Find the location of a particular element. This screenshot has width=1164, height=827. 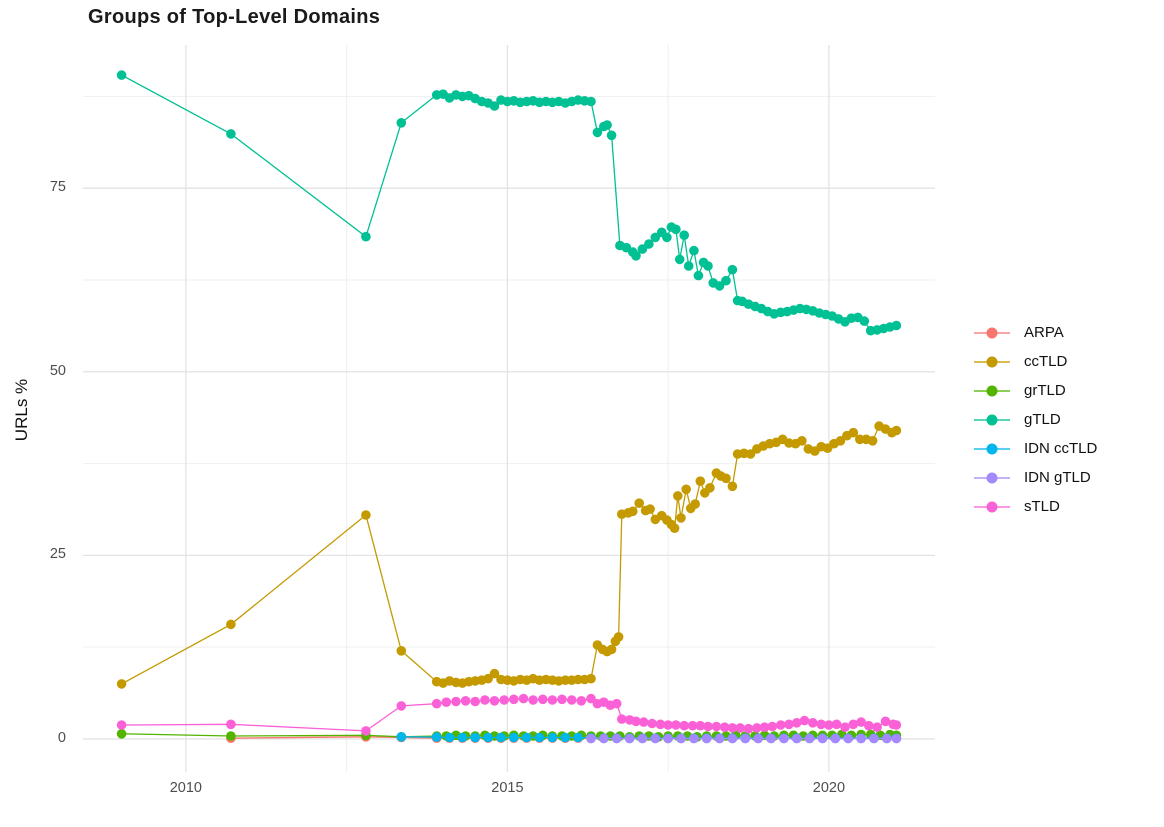

y-tick-label: 0 is located at coordinates (61, 737).